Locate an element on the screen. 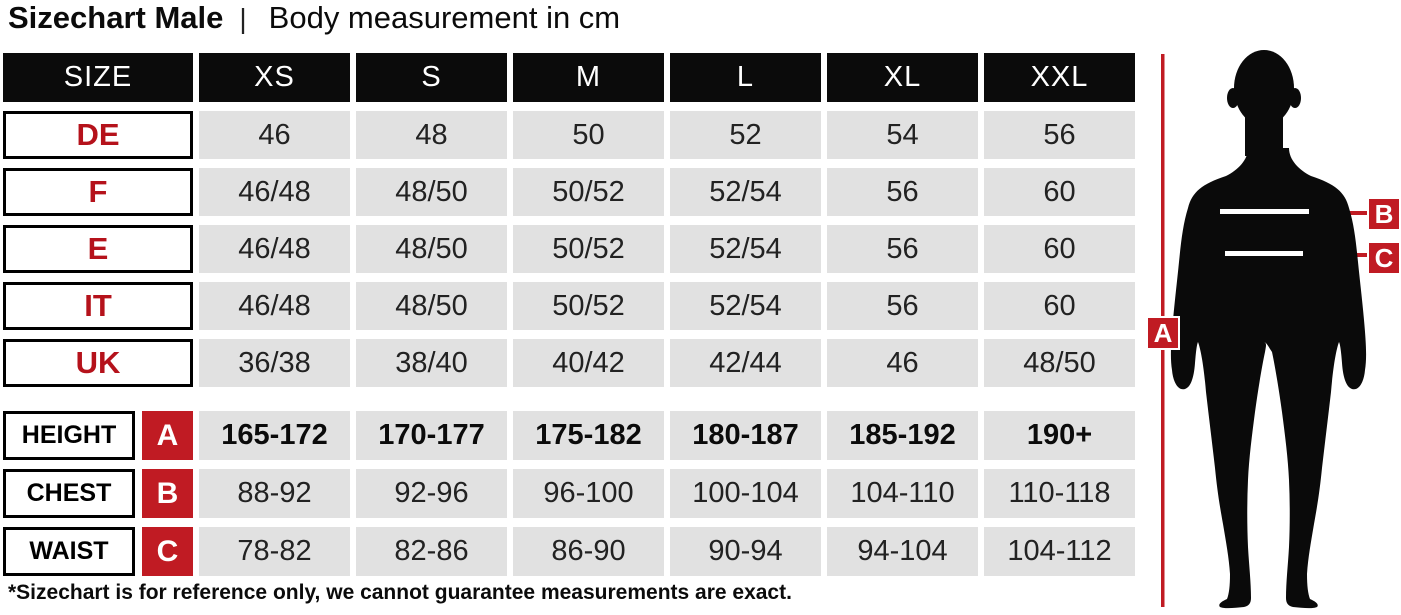 This screenshot has width=1401, height=615. cell-e-m: 50/52 is located at coordinates (588, 249).